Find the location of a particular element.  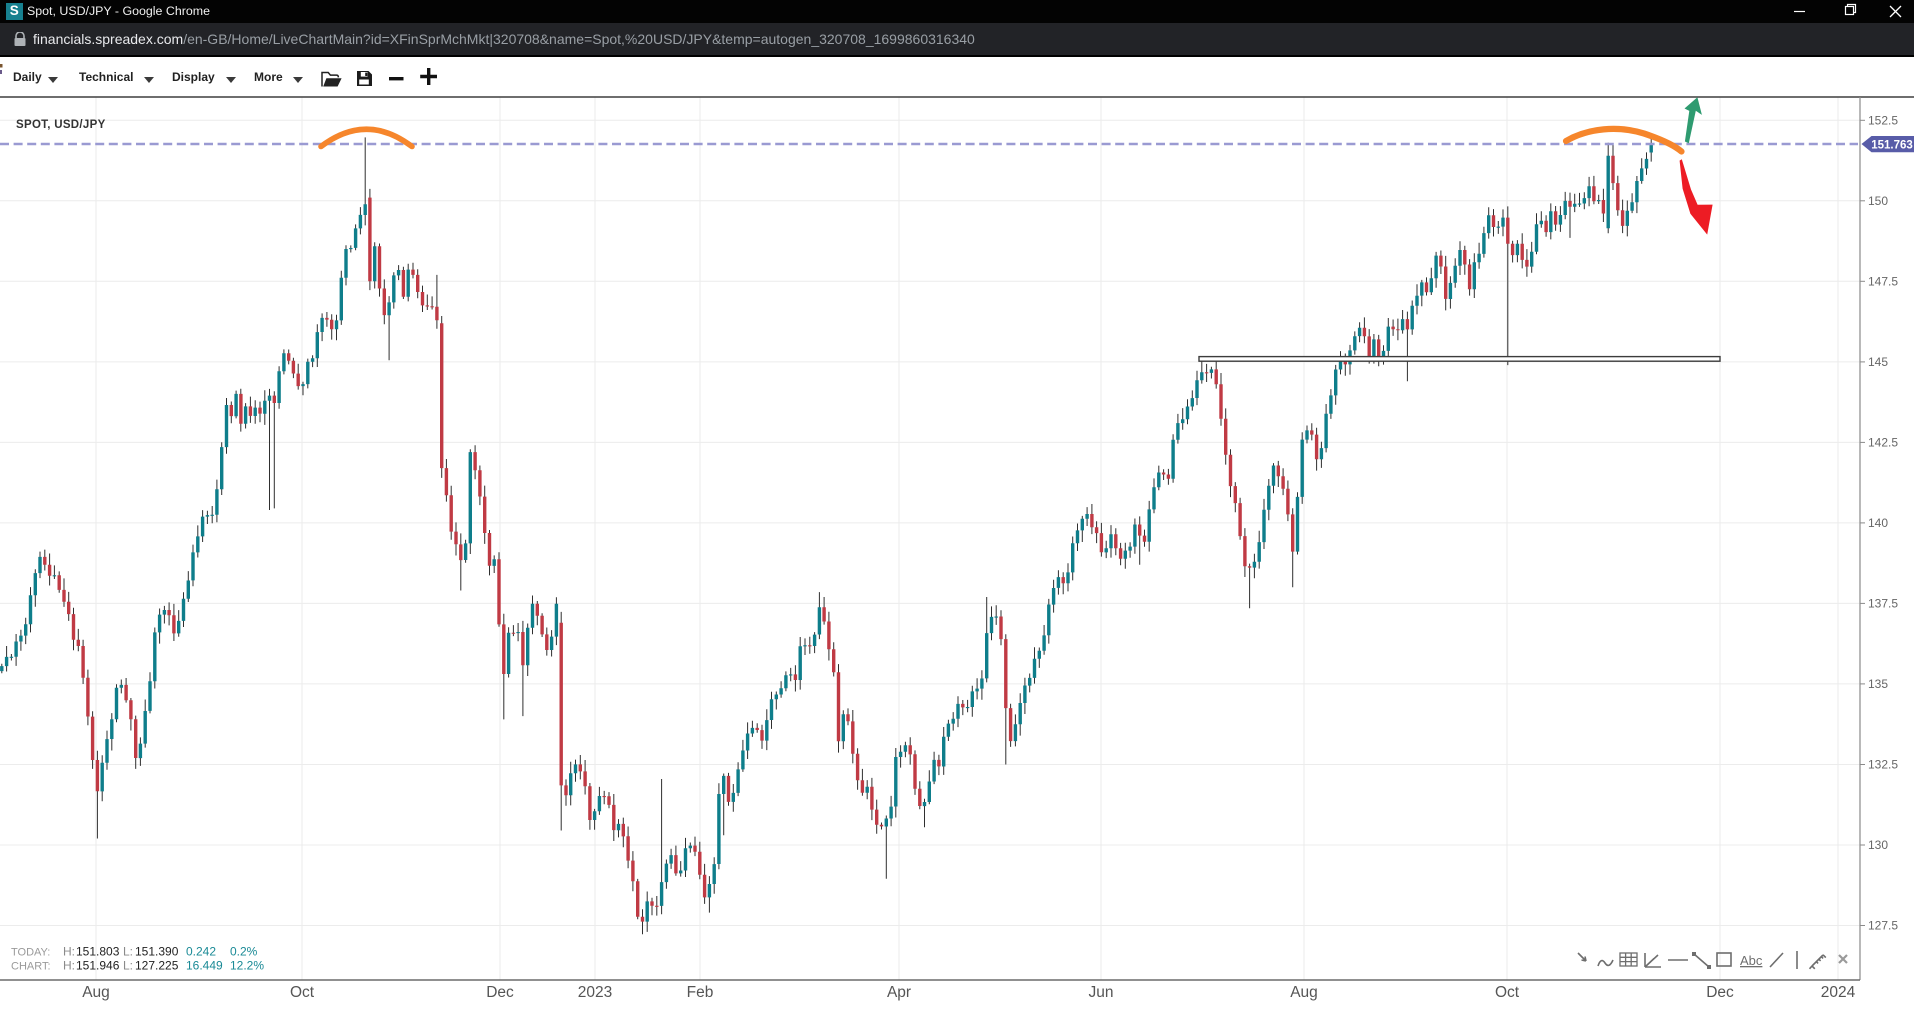

svg-text: 150 is located at coordinates (1878, 201).